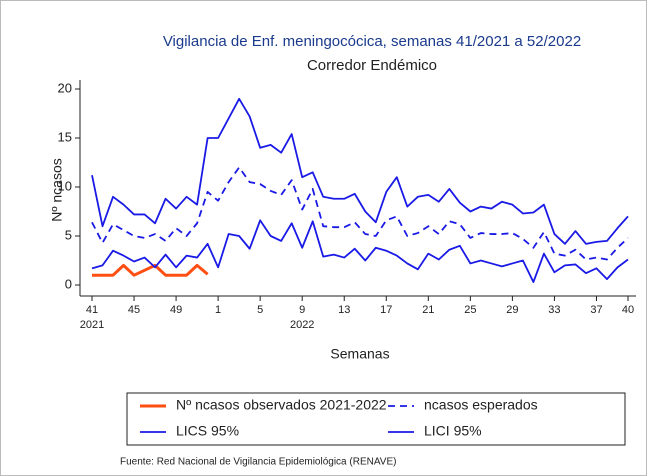 This screenshot has height=476, width=647. Describe the element at coordinates (68, 234) in the screenshot. I see `y-tick-label: 5` at that location.